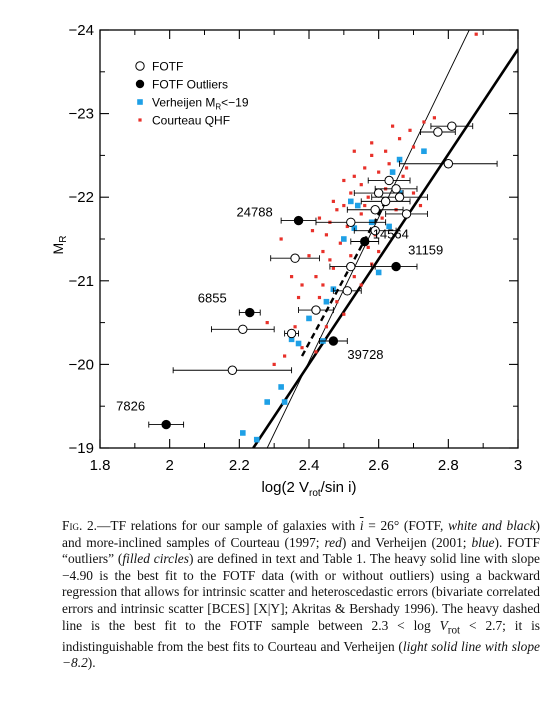  I want to click on caption-emphasis: V, so click(443, 625).